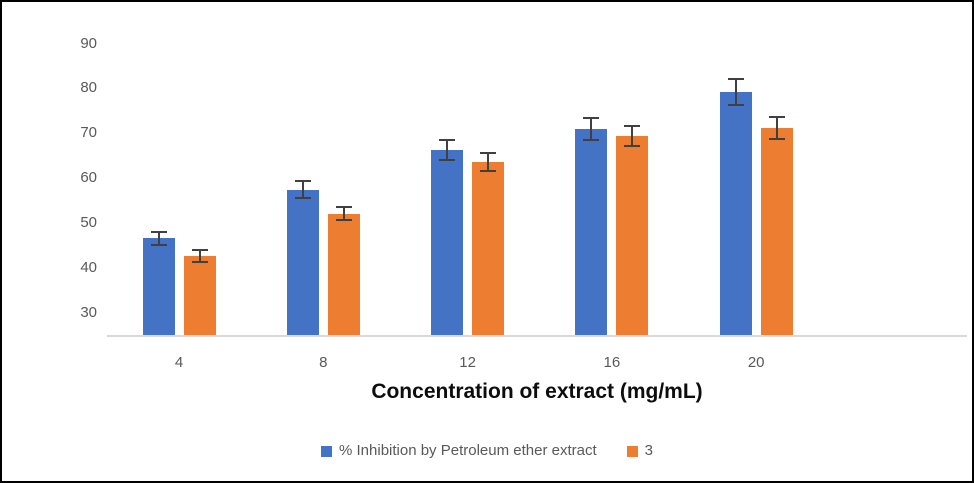 The width and height of the screenshot is (974, 483). I want to click on y-tick-label: 40, so click(88, 267).